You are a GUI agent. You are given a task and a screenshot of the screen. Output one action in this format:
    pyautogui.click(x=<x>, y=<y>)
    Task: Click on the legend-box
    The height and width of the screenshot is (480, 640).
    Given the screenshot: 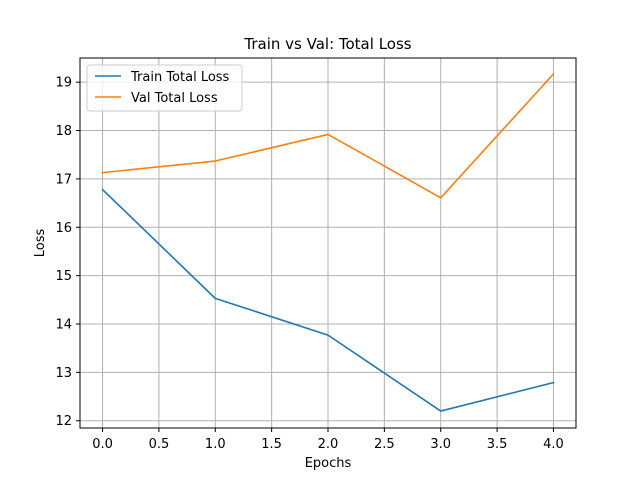 What is the action you would take?
    pyautogui.click(x=164, y=88)
    